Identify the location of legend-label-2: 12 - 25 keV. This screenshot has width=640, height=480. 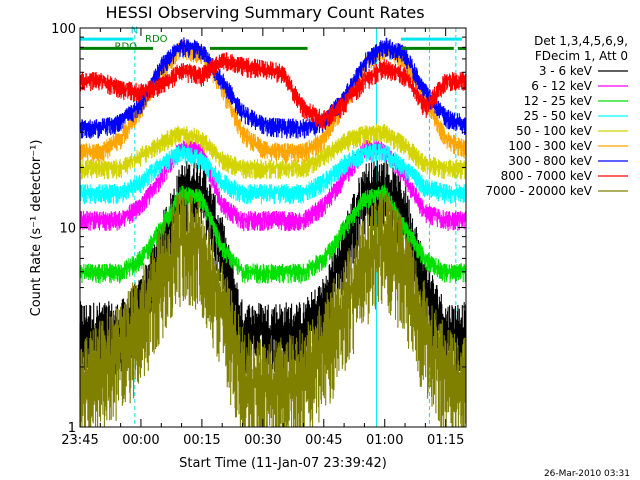
(558, 101).